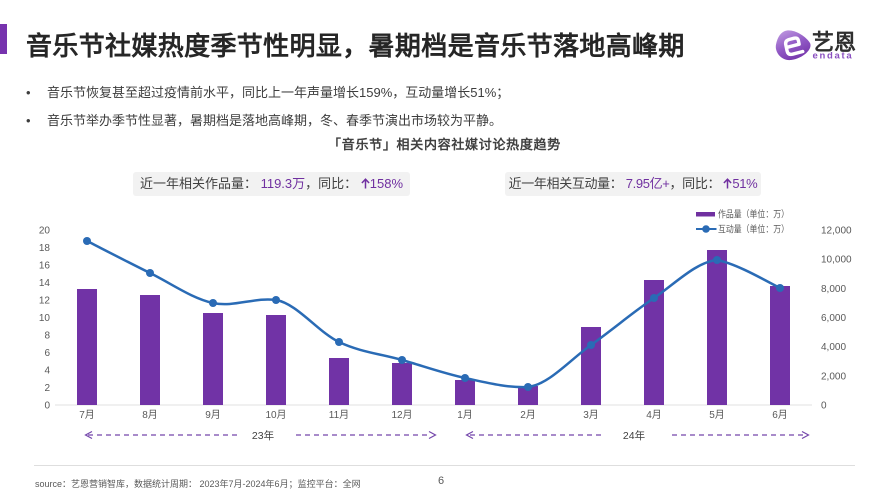  Describe the element at coordinates (753, 215) in the screenshot. I see `svg-text: 作品量（单位：万）` at that location.